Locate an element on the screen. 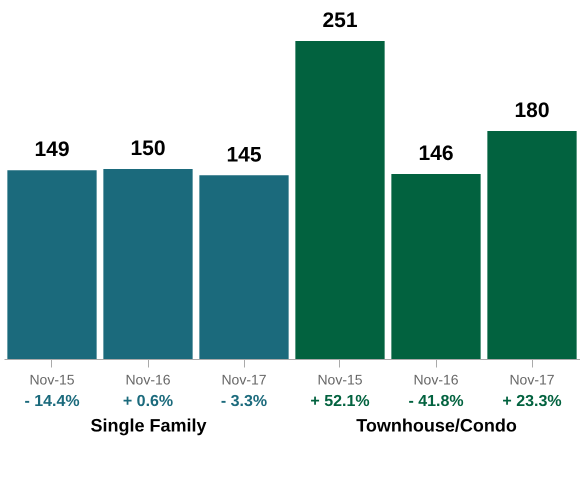  text: + 0.6% is located at coordinates (148, 401).